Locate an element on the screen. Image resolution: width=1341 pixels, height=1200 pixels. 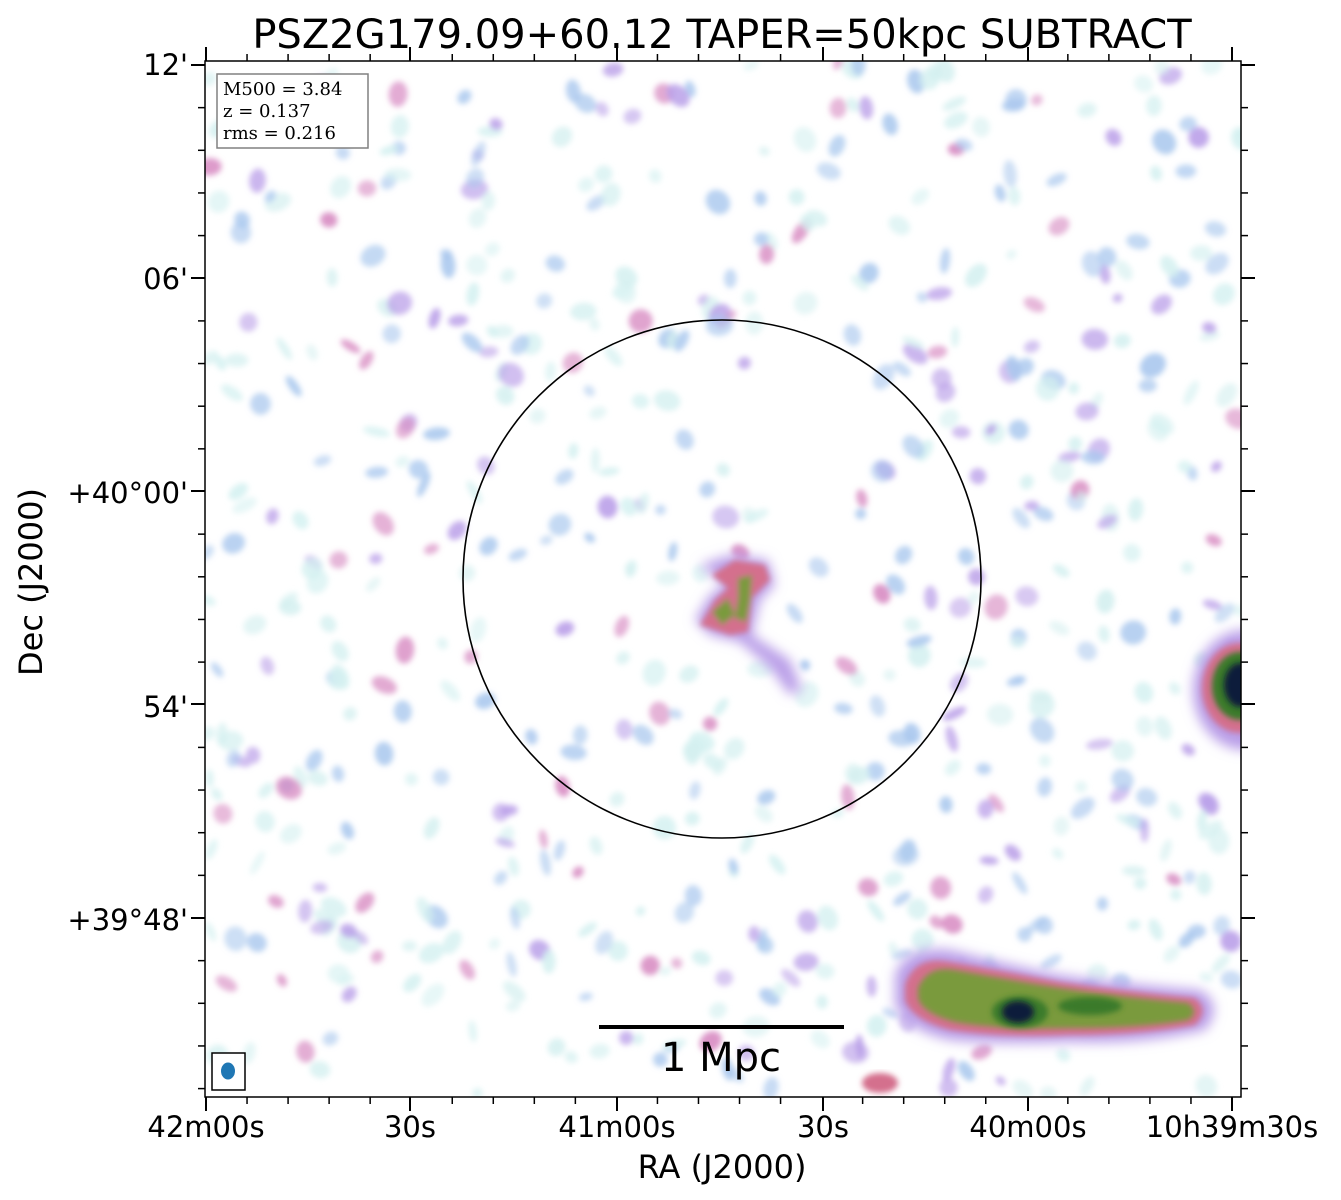
x-tick-label: 41m00s is located at coordinates (616, 1127).